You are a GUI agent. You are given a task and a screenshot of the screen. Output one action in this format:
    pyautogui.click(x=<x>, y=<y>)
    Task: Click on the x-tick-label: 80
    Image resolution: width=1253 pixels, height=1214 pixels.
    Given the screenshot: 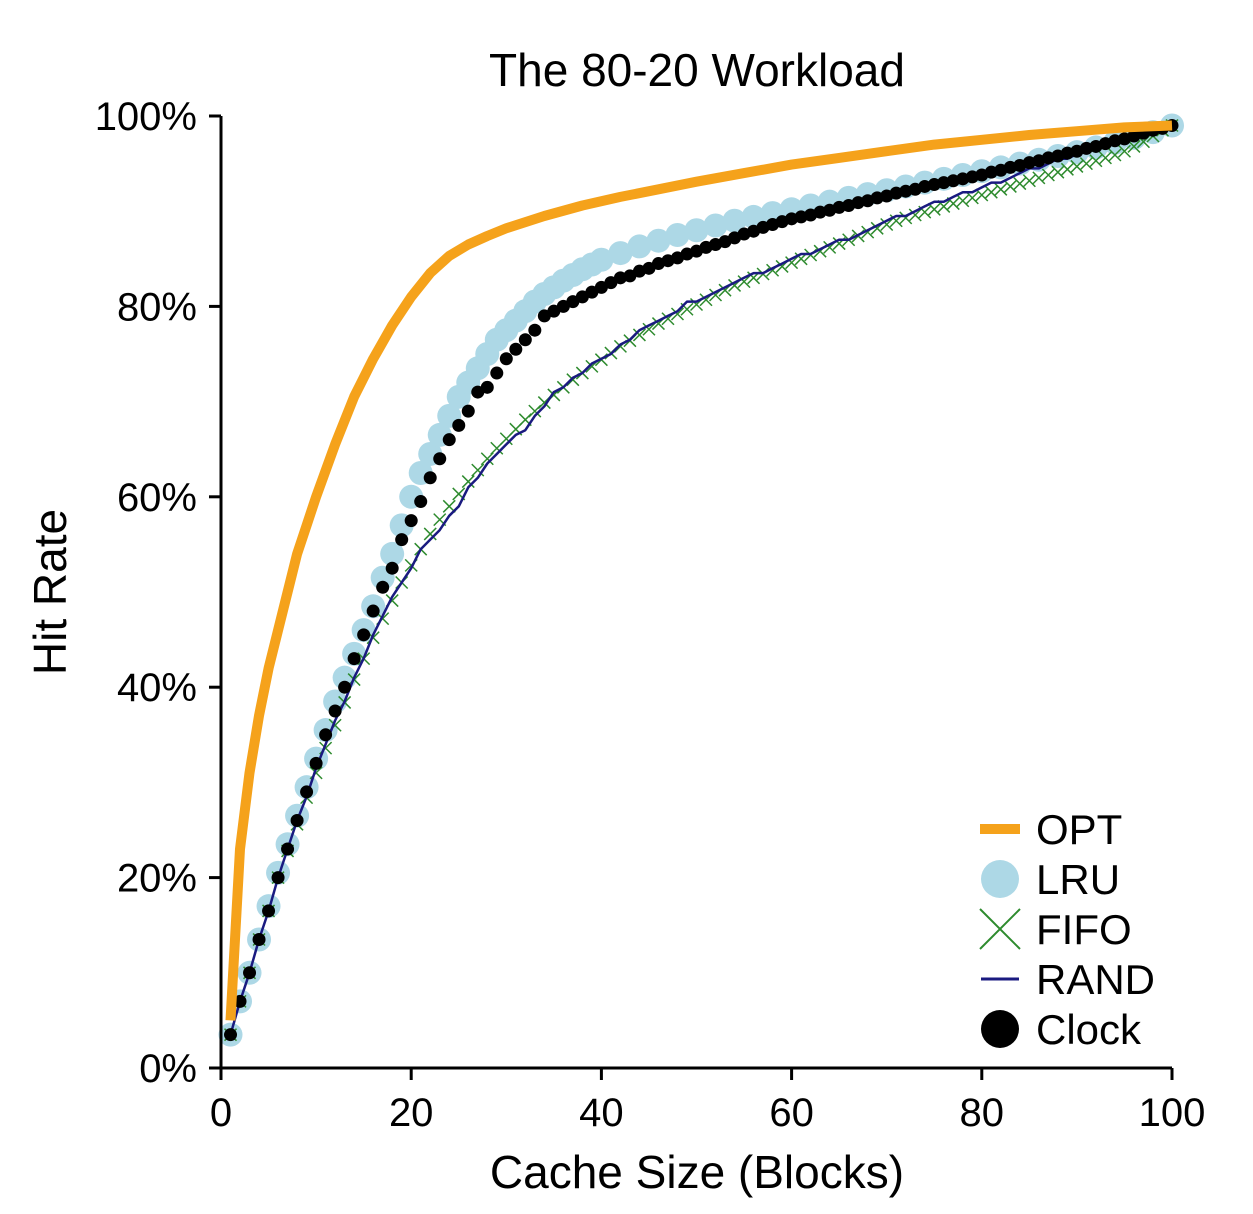 What is the action you would take?
    pyautogui.click(x=982, y=1113)
    